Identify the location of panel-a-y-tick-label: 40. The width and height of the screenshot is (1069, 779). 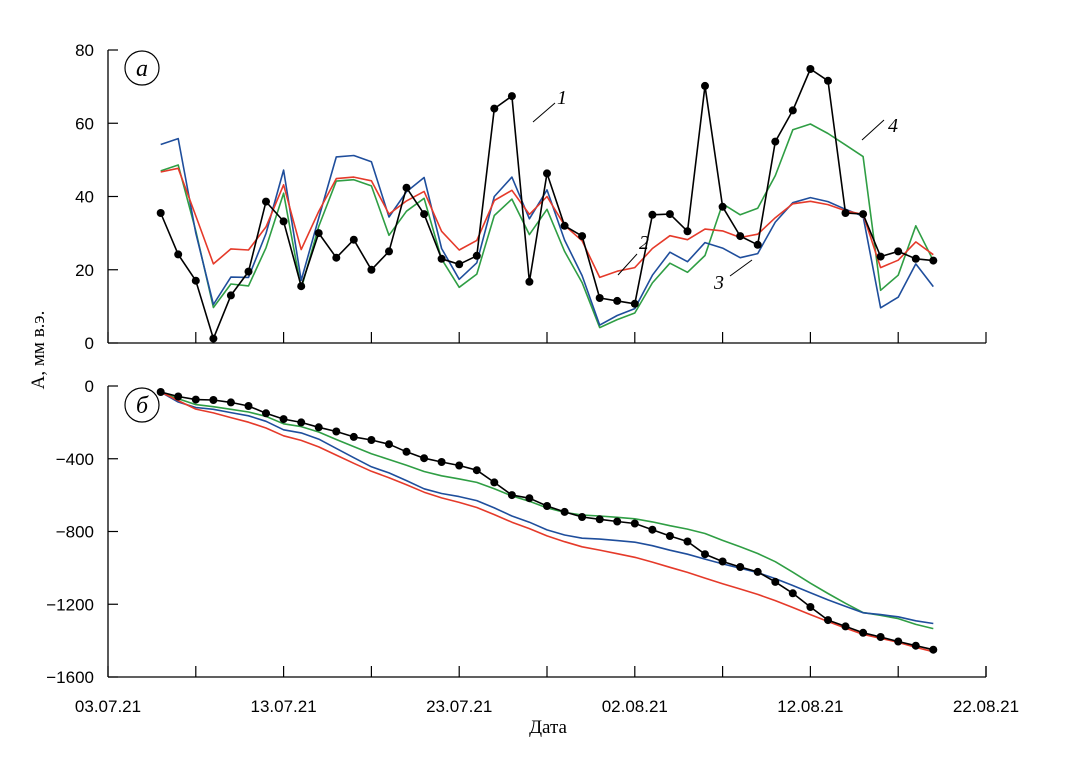
(84, 197).